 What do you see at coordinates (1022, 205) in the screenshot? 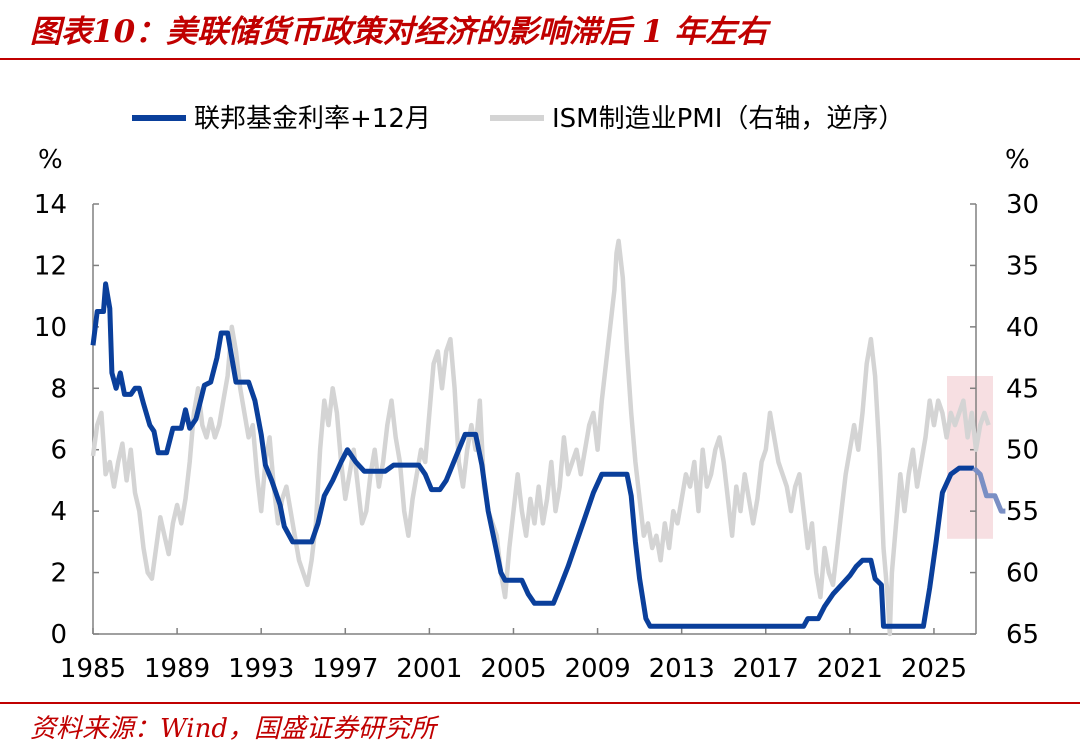
I see `right-tick-label: 30` at bounding box center [1022, 205].